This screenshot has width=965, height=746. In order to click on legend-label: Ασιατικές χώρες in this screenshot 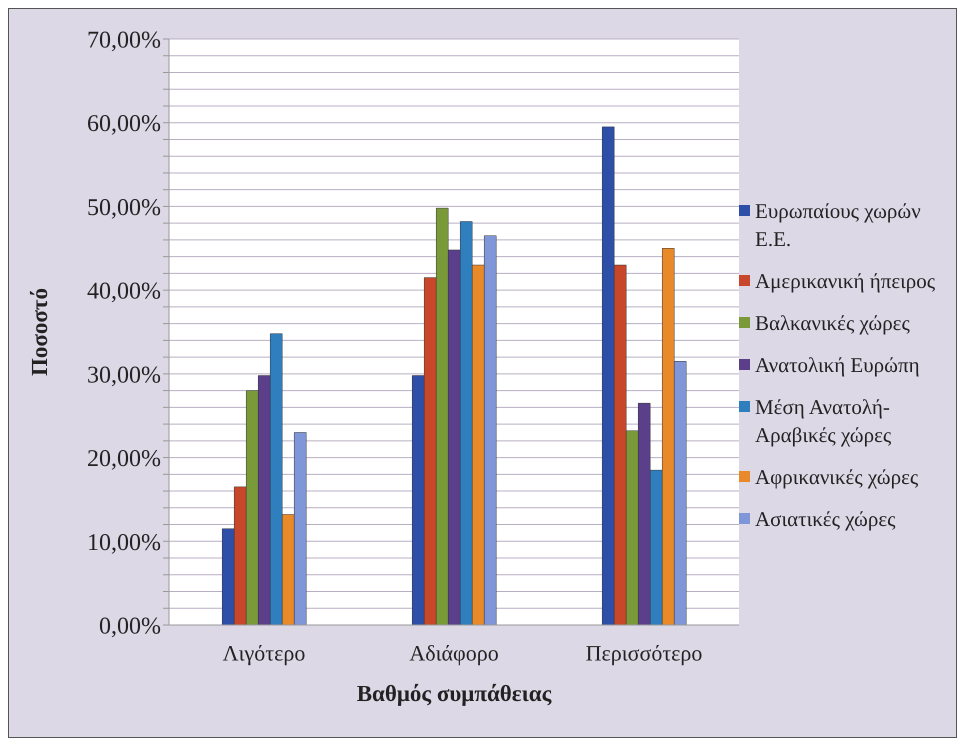, I will do `click(825, 519)`.